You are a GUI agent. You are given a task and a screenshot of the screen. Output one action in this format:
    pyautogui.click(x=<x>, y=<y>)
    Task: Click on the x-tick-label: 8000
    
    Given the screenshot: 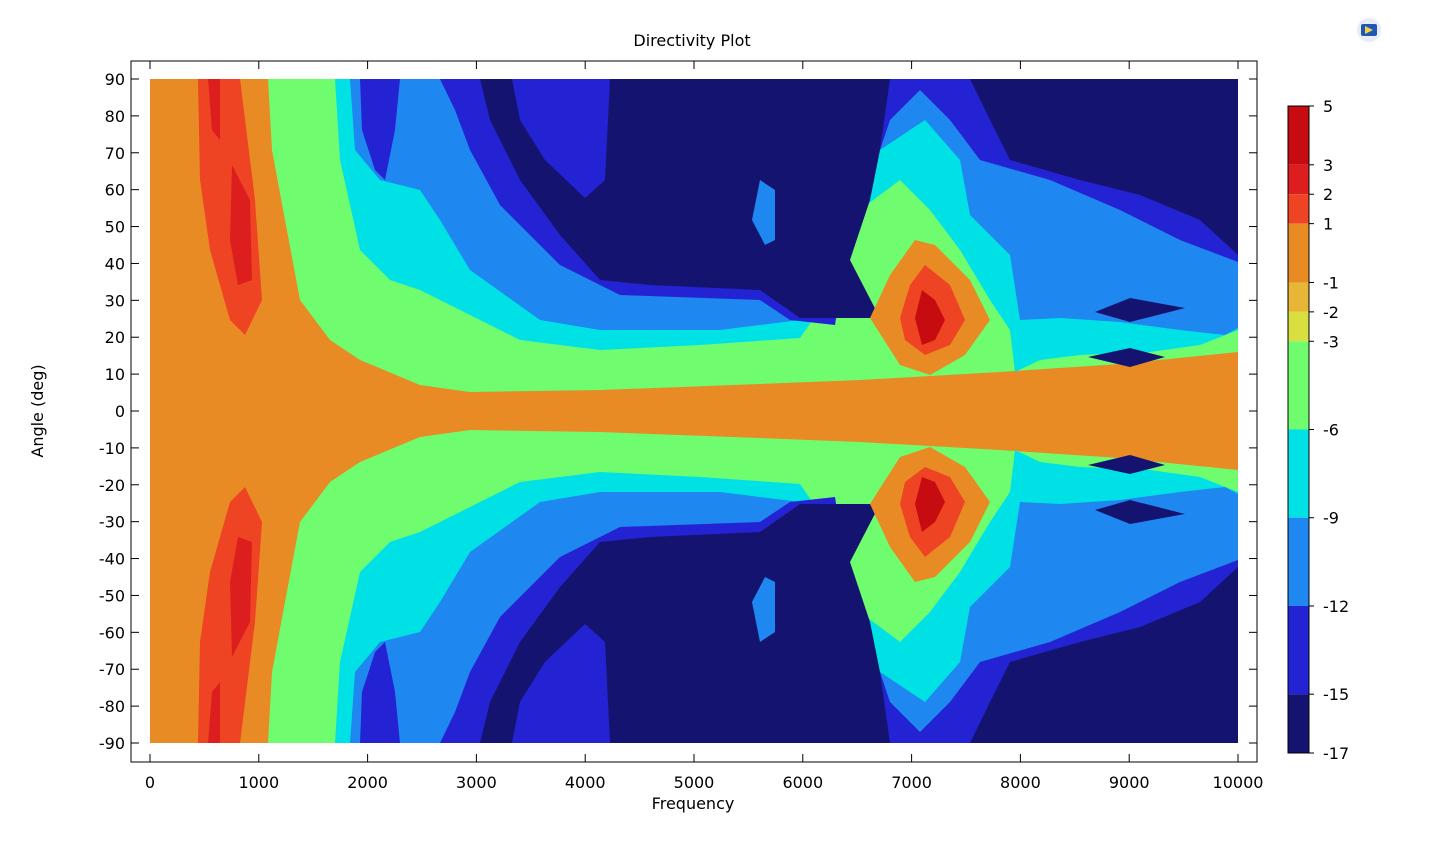 What is the action you would take?
    pyautogui.click(x=1020, y=782)
    